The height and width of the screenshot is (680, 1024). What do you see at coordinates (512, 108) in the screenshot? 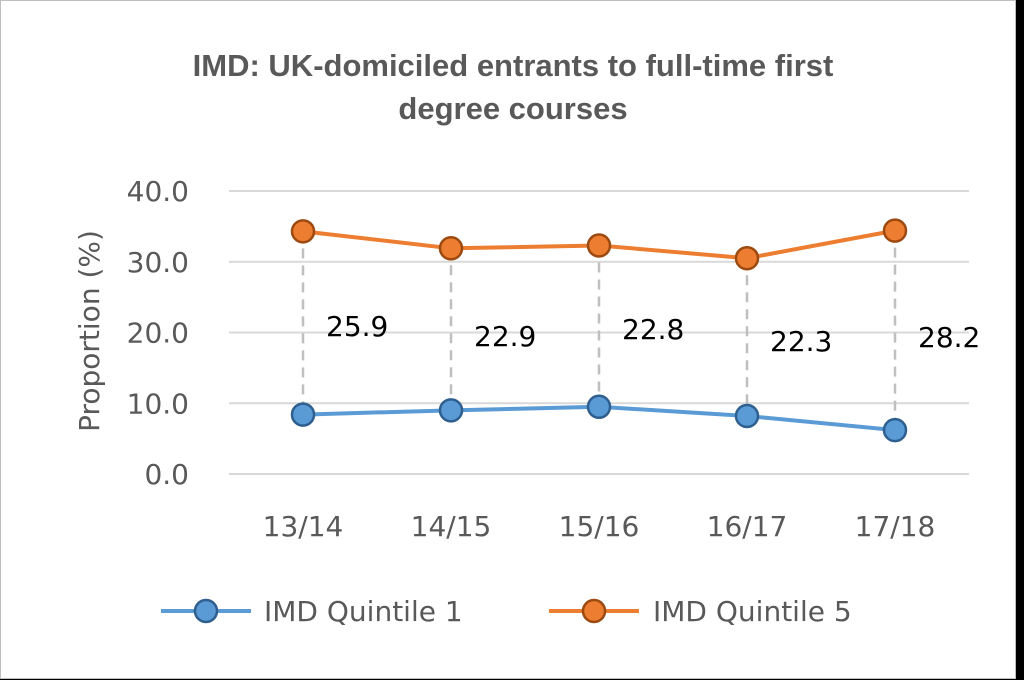
I see `chart-title-line-2: degree courses` at bounding box center [512, 108].